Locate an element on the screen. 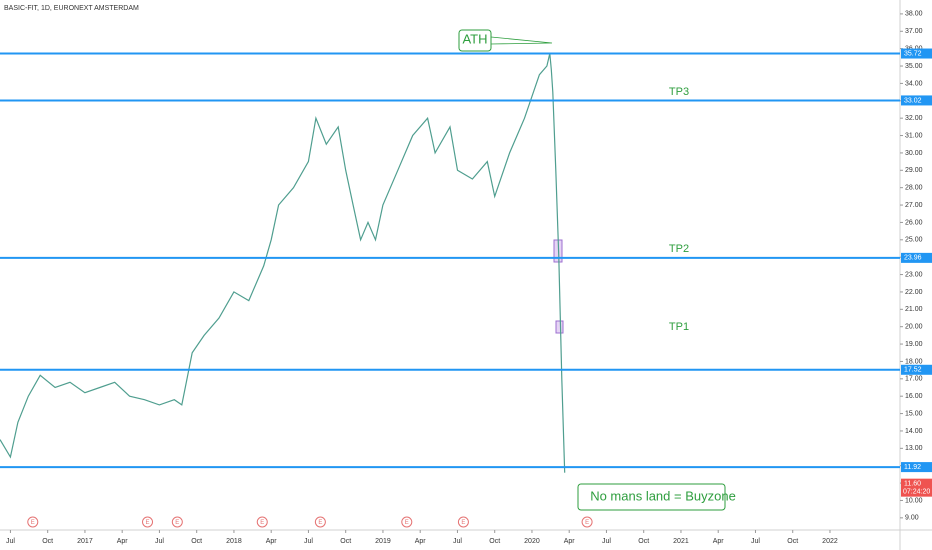  y-tick-label: 28.00 is located at coordinates (914, 188).